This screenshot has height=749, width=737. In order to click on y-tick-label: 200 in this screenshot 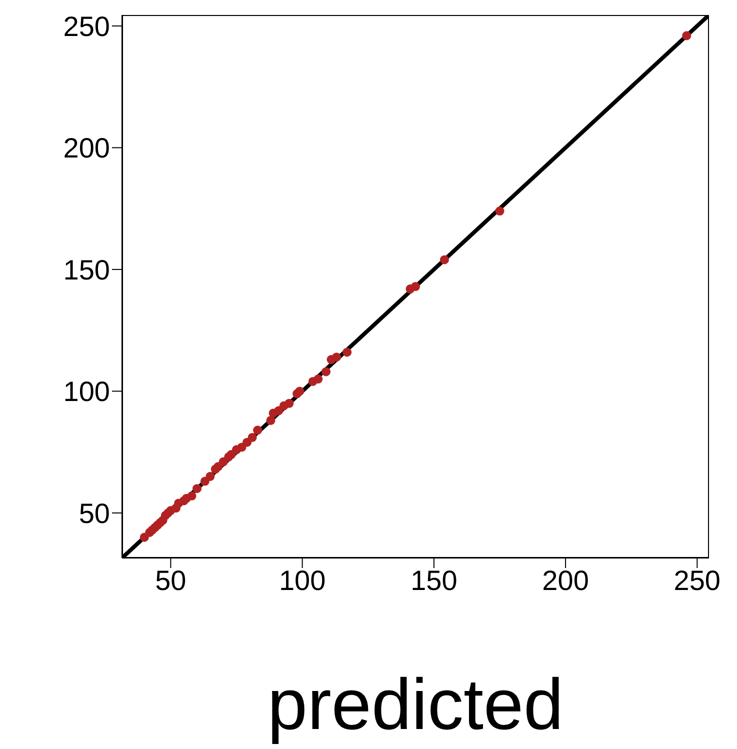, I will do `click(86, 148)`.